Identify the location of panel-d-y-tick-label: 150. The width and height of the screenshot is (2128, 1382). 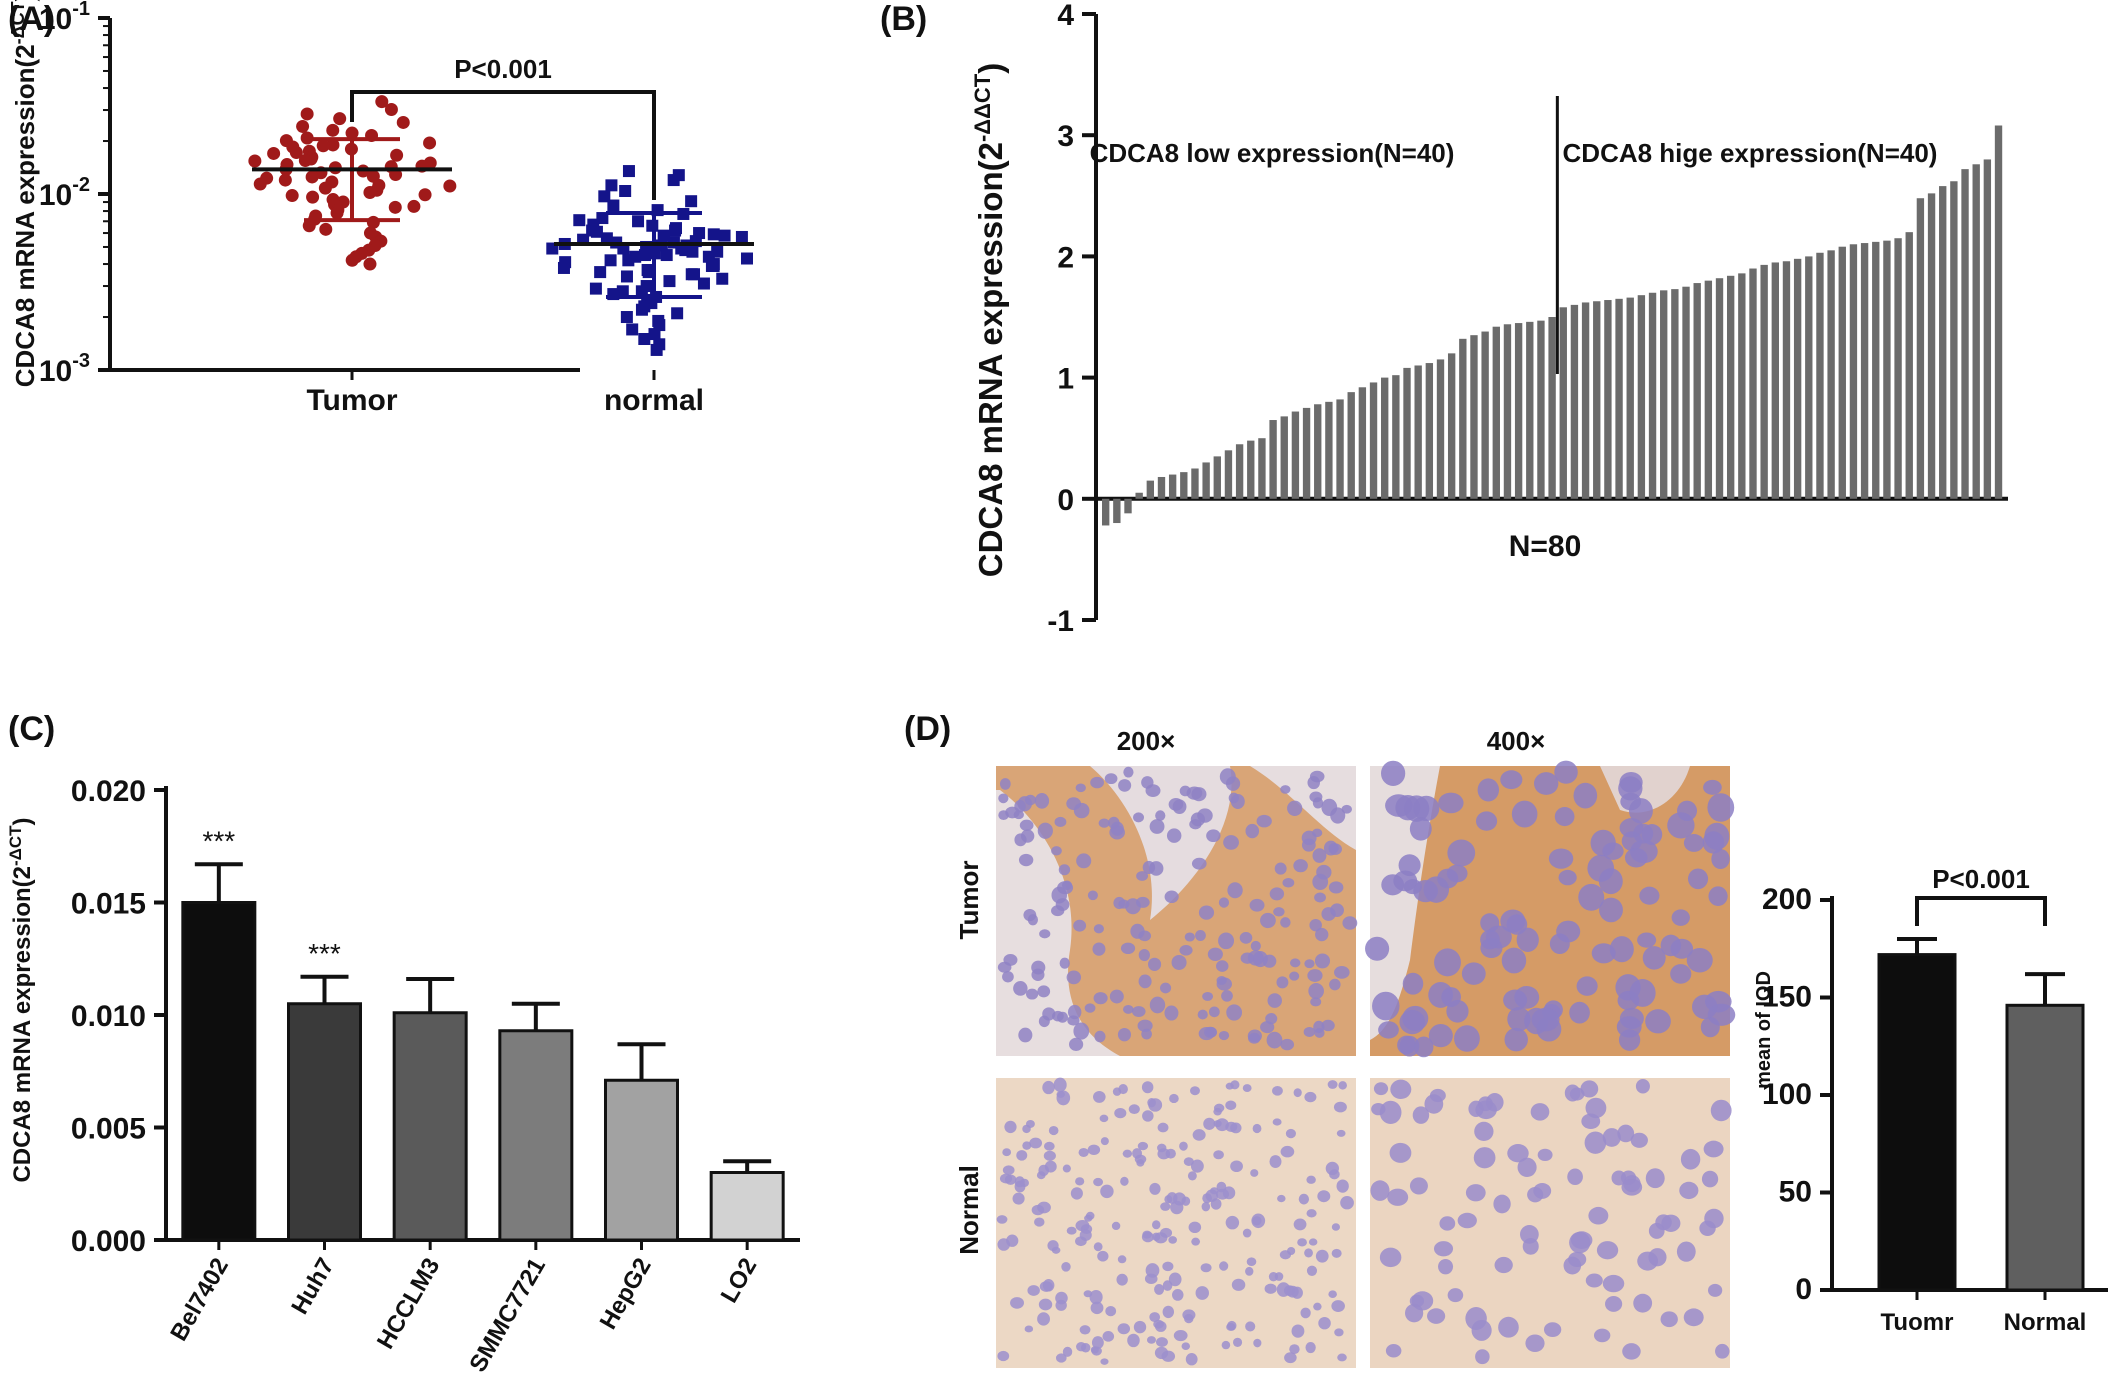
(1787, 997).